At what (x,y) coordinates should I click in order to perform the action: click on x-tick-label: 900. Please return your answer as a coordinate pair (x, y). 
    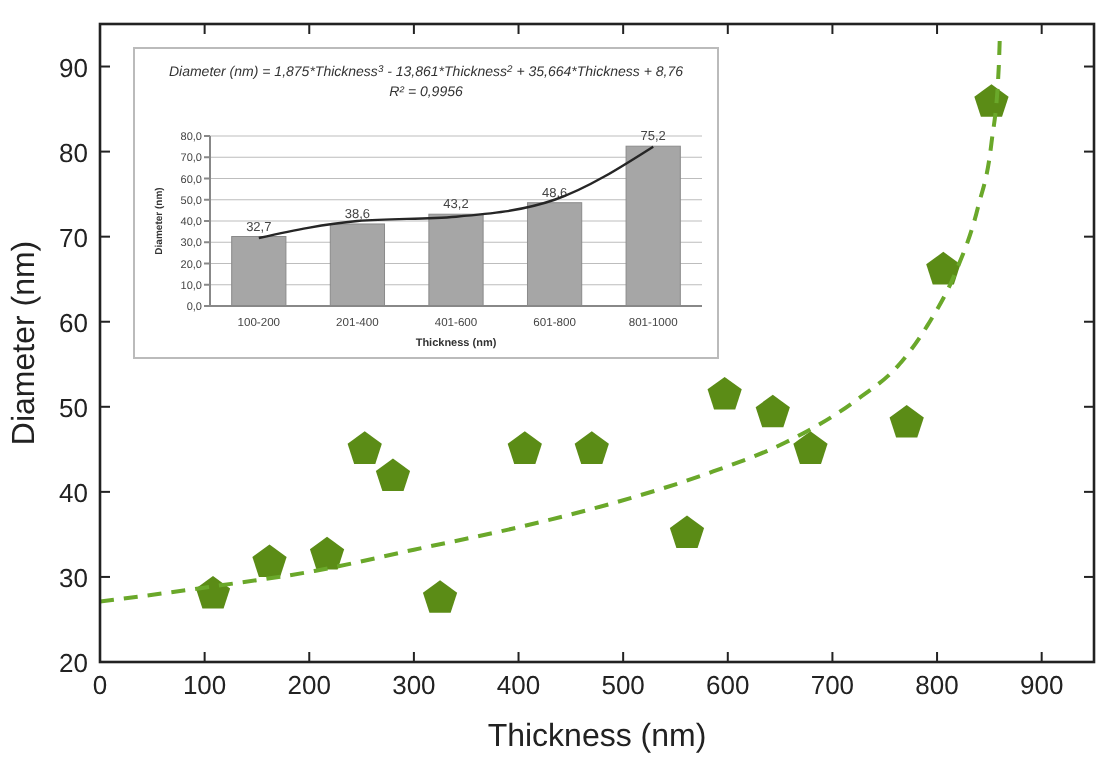
    Looking at the image, I should click on (1041, 685).